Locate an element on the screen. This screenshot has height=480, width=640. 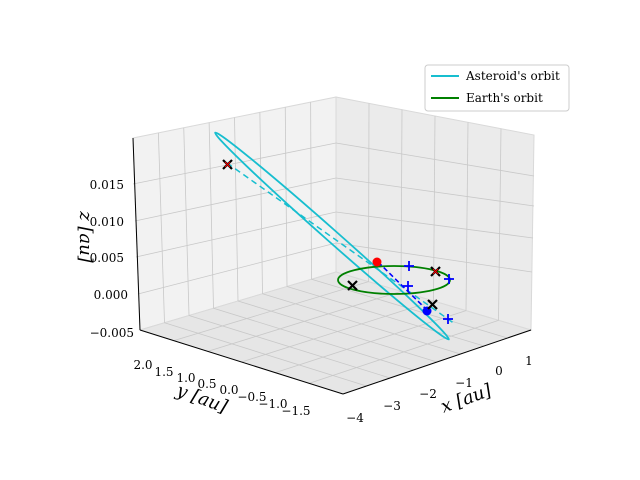
x-tick-label: 0 is located at coordinates (499, 371).